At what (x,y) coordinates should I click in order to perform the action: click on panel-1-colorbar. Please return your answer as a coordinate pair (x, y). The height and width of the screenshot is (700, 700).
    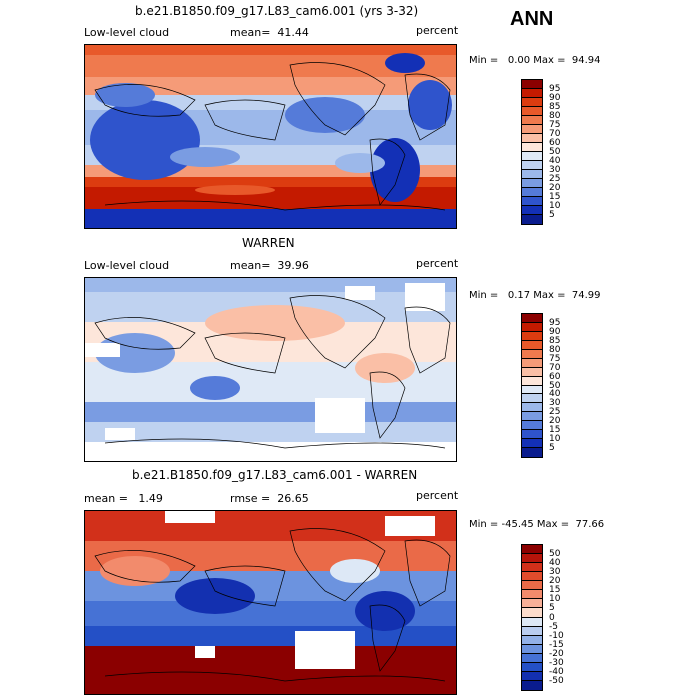
    Looking at the image, I should click on (532, 152).